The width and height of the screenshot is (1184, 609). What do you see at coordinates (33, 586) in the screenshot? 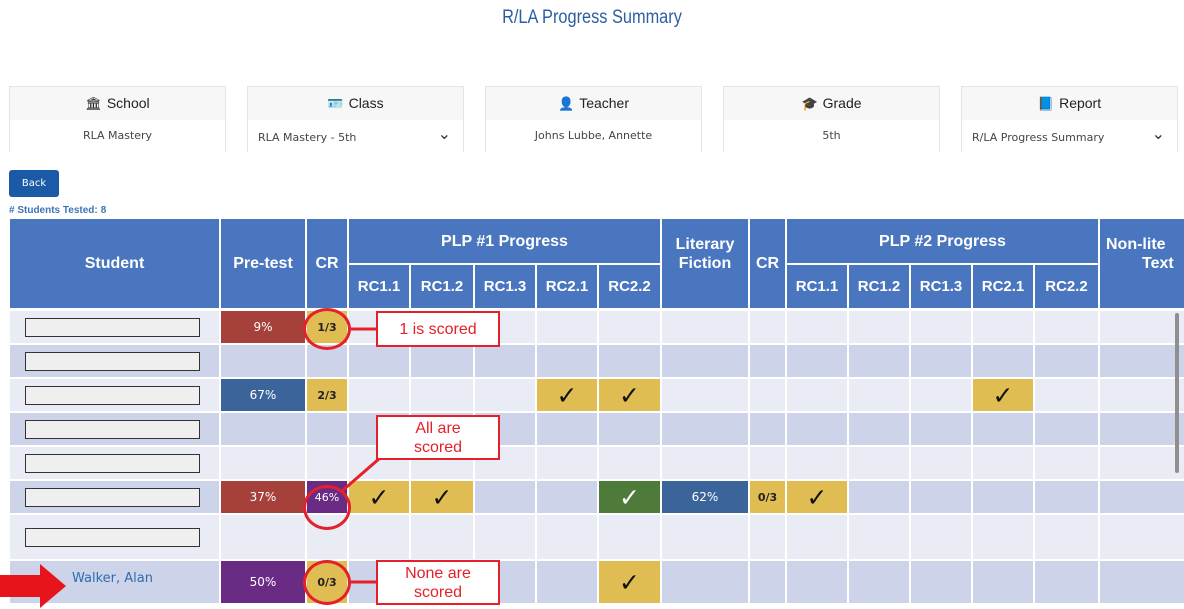
I see `red-arrow-icon` at bounding box center [33, 586].